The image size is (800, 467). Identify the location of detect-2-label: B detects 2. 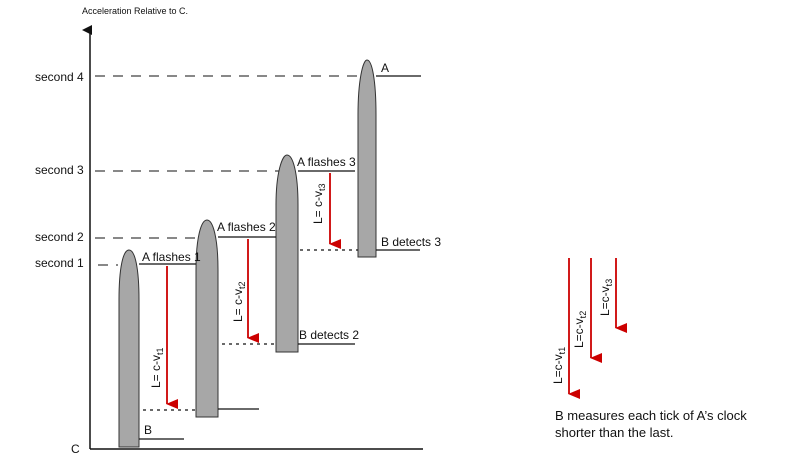
(329, 335).